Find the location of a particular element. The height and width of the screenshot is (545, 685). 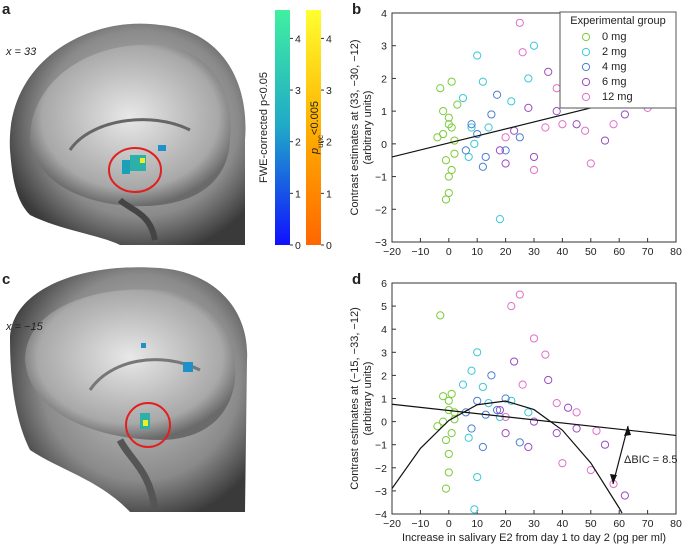

legend-label: 0 mg is located at coordinates (614, 37).